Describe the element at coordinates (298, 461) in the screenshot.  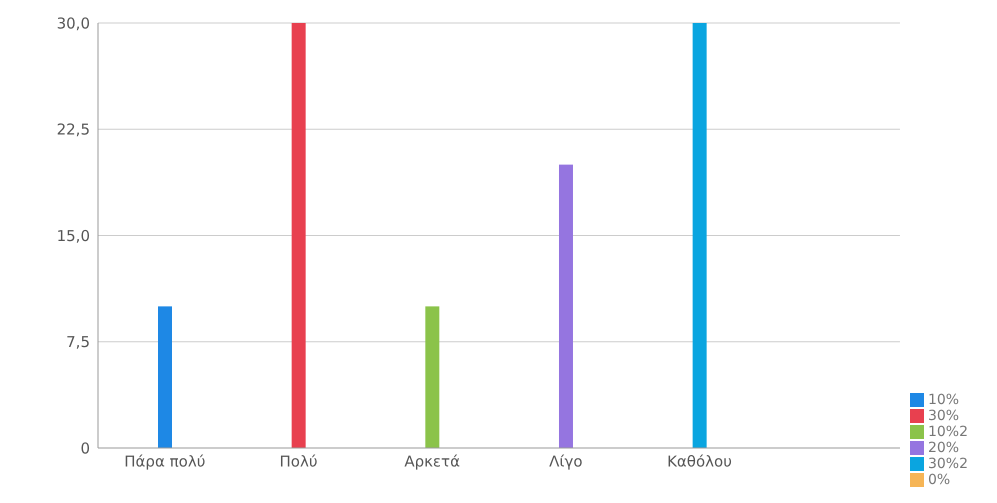
I see `x-tick-label: Πολύ` at that location.